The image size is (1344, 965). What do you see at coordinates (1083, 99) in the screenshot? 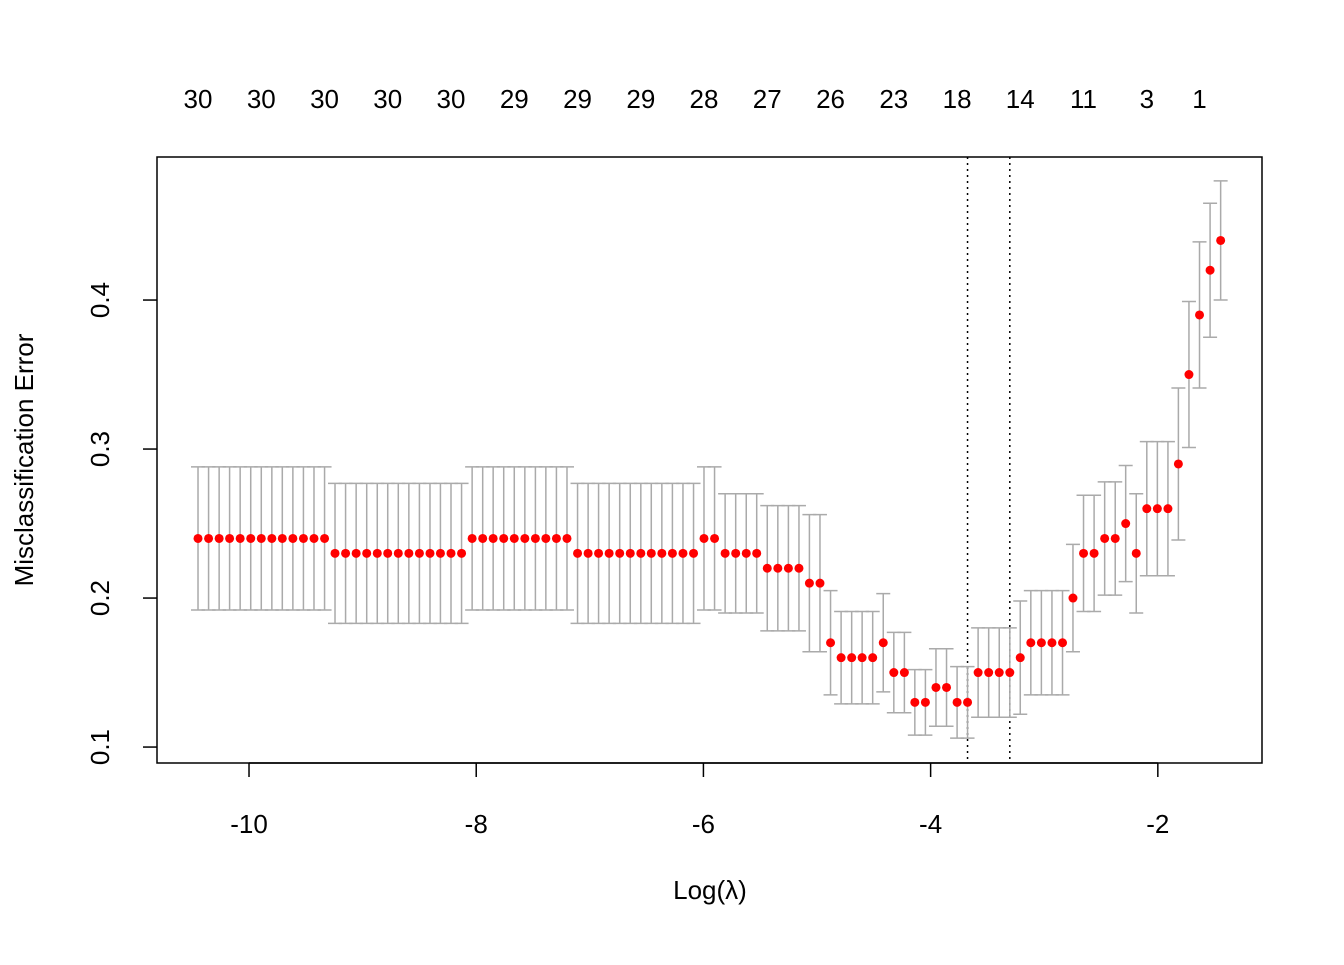
I see `top-tick-label: 11` at bounding box center [1083, 99].